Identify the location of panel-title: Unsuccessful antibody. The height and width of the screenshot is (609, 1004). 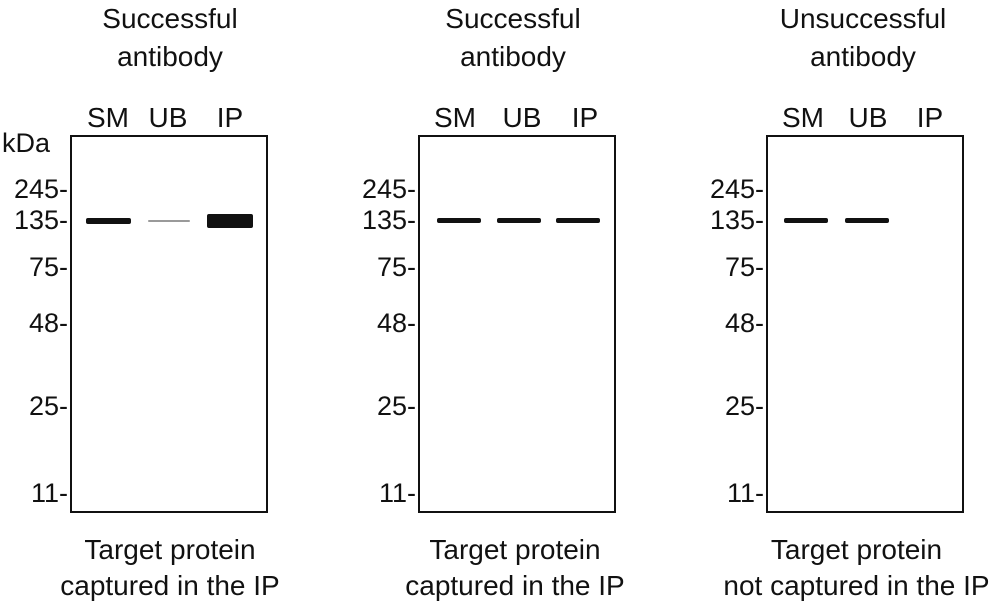
(863, 37).